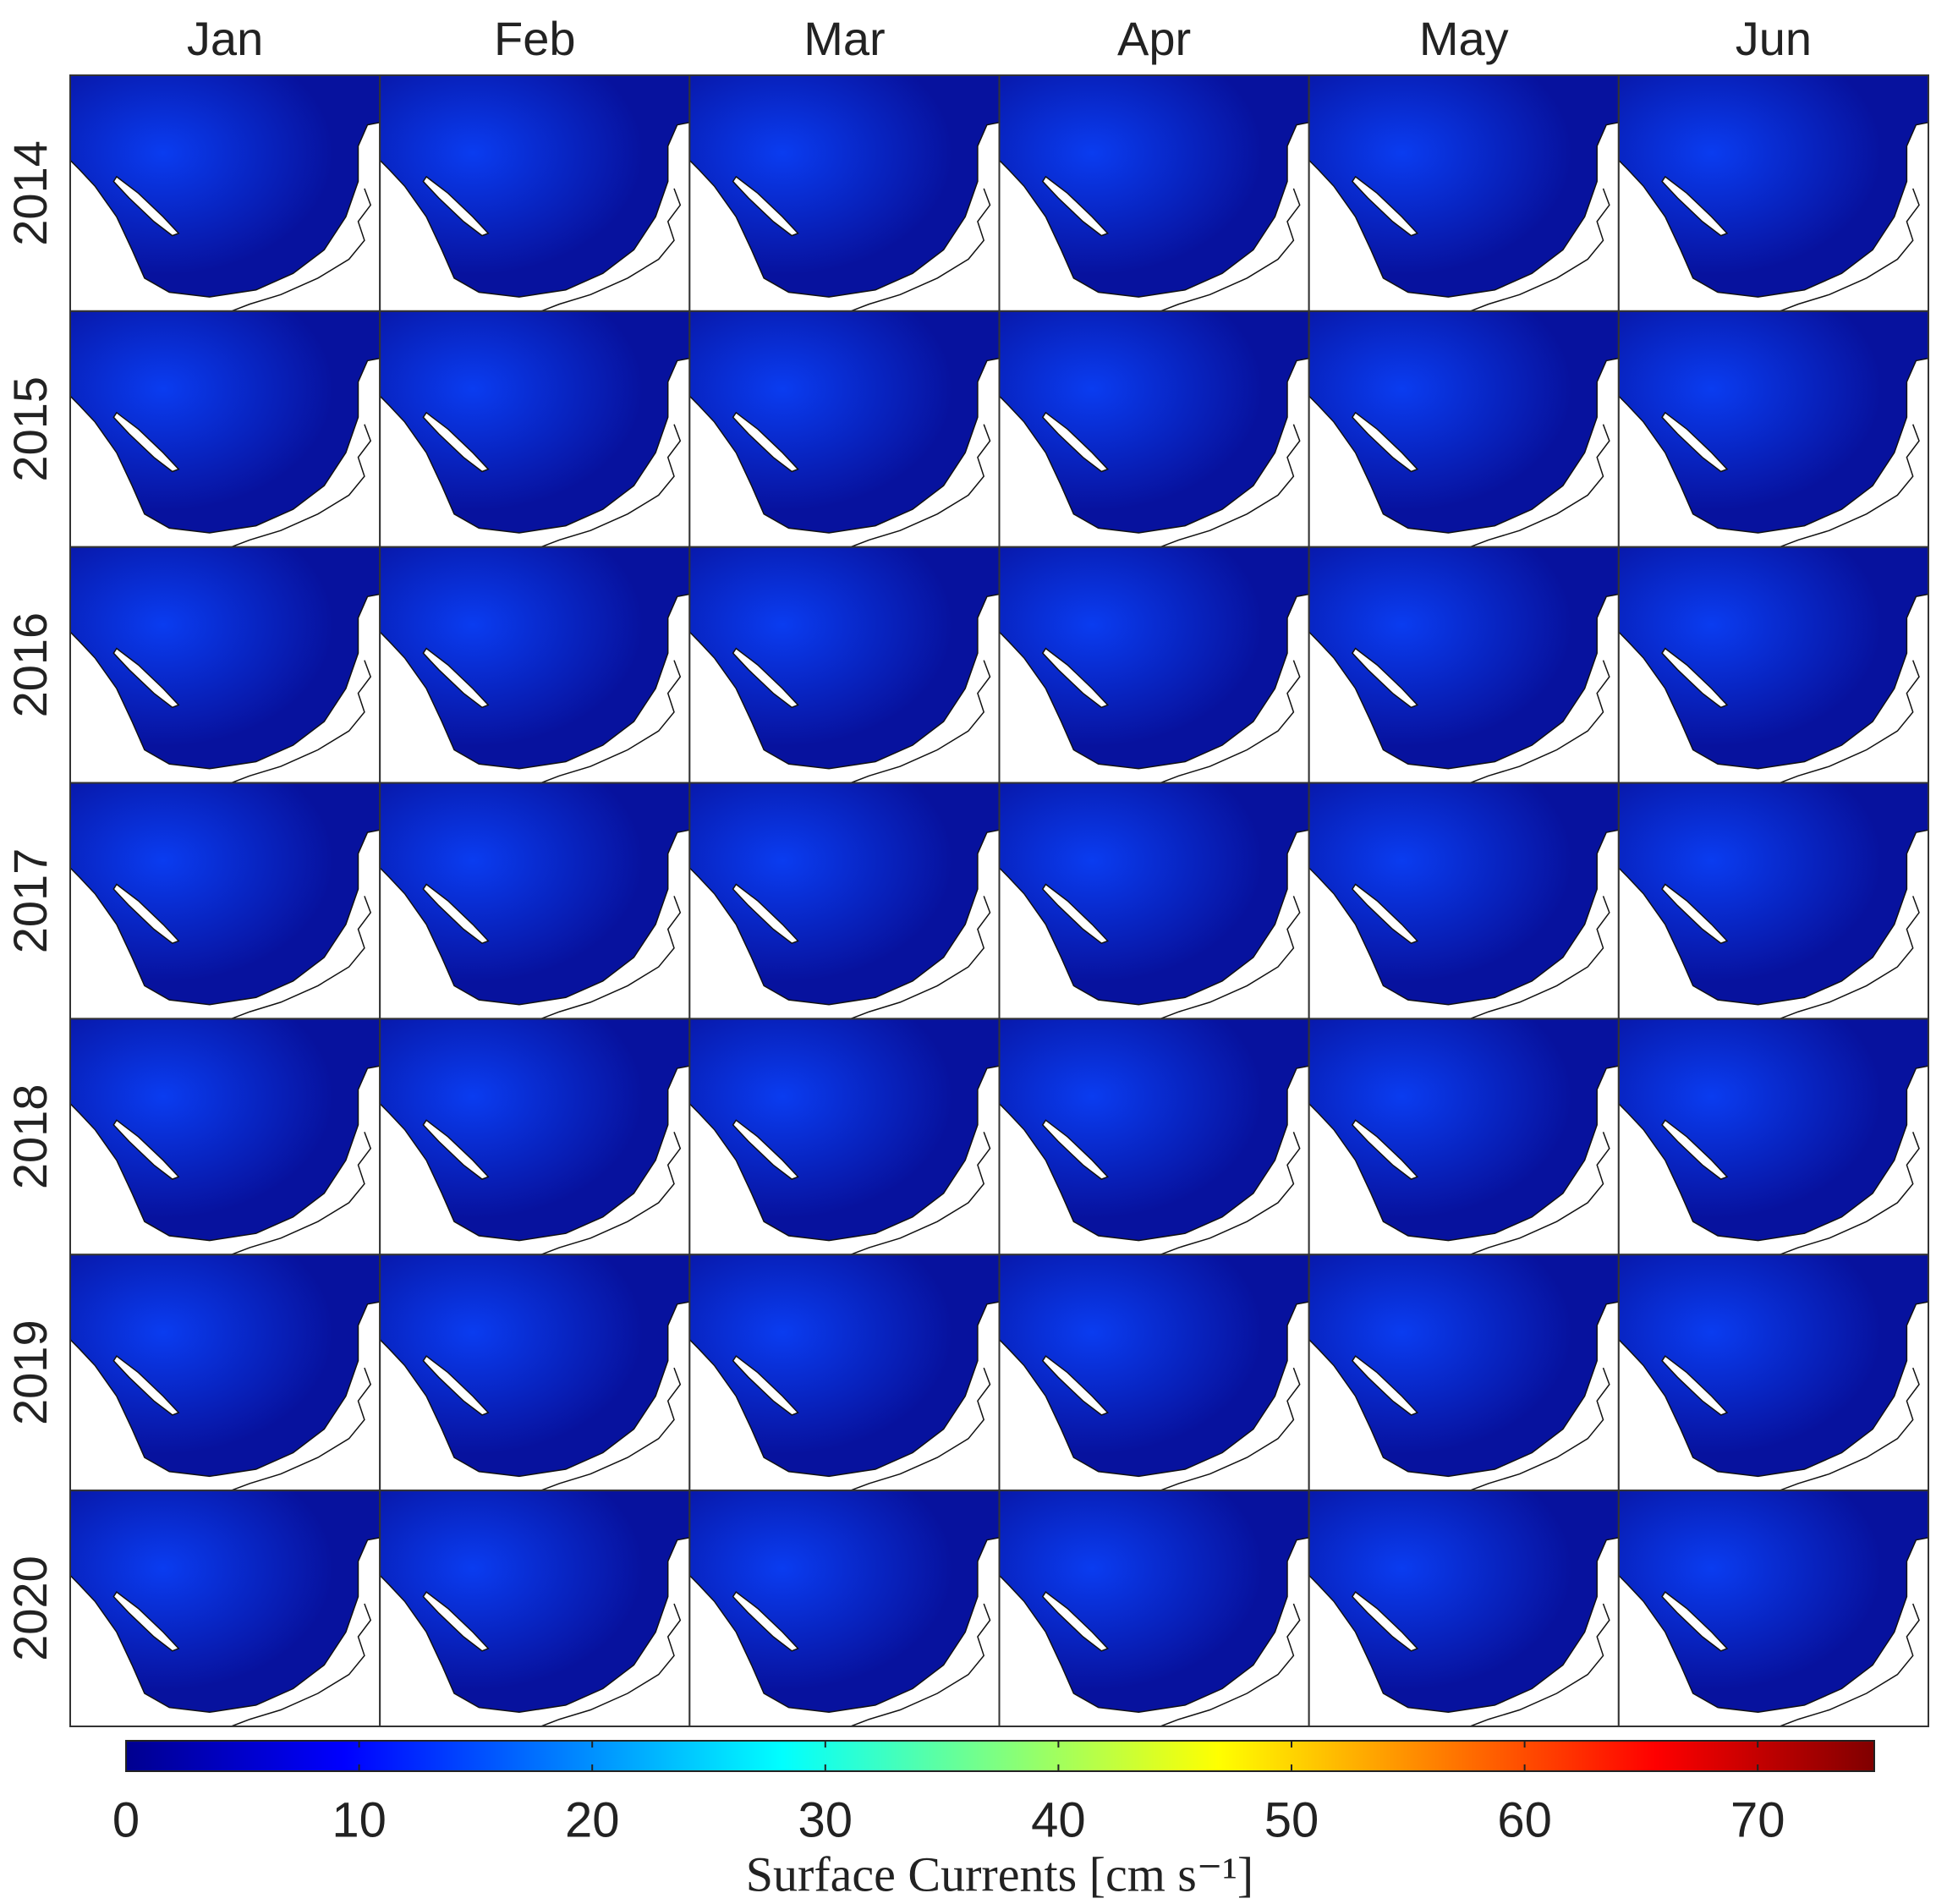 The height and width of the screenshot is (1904, 1947). I want to click on x-tick-label: 40, so click(1058, 1819).